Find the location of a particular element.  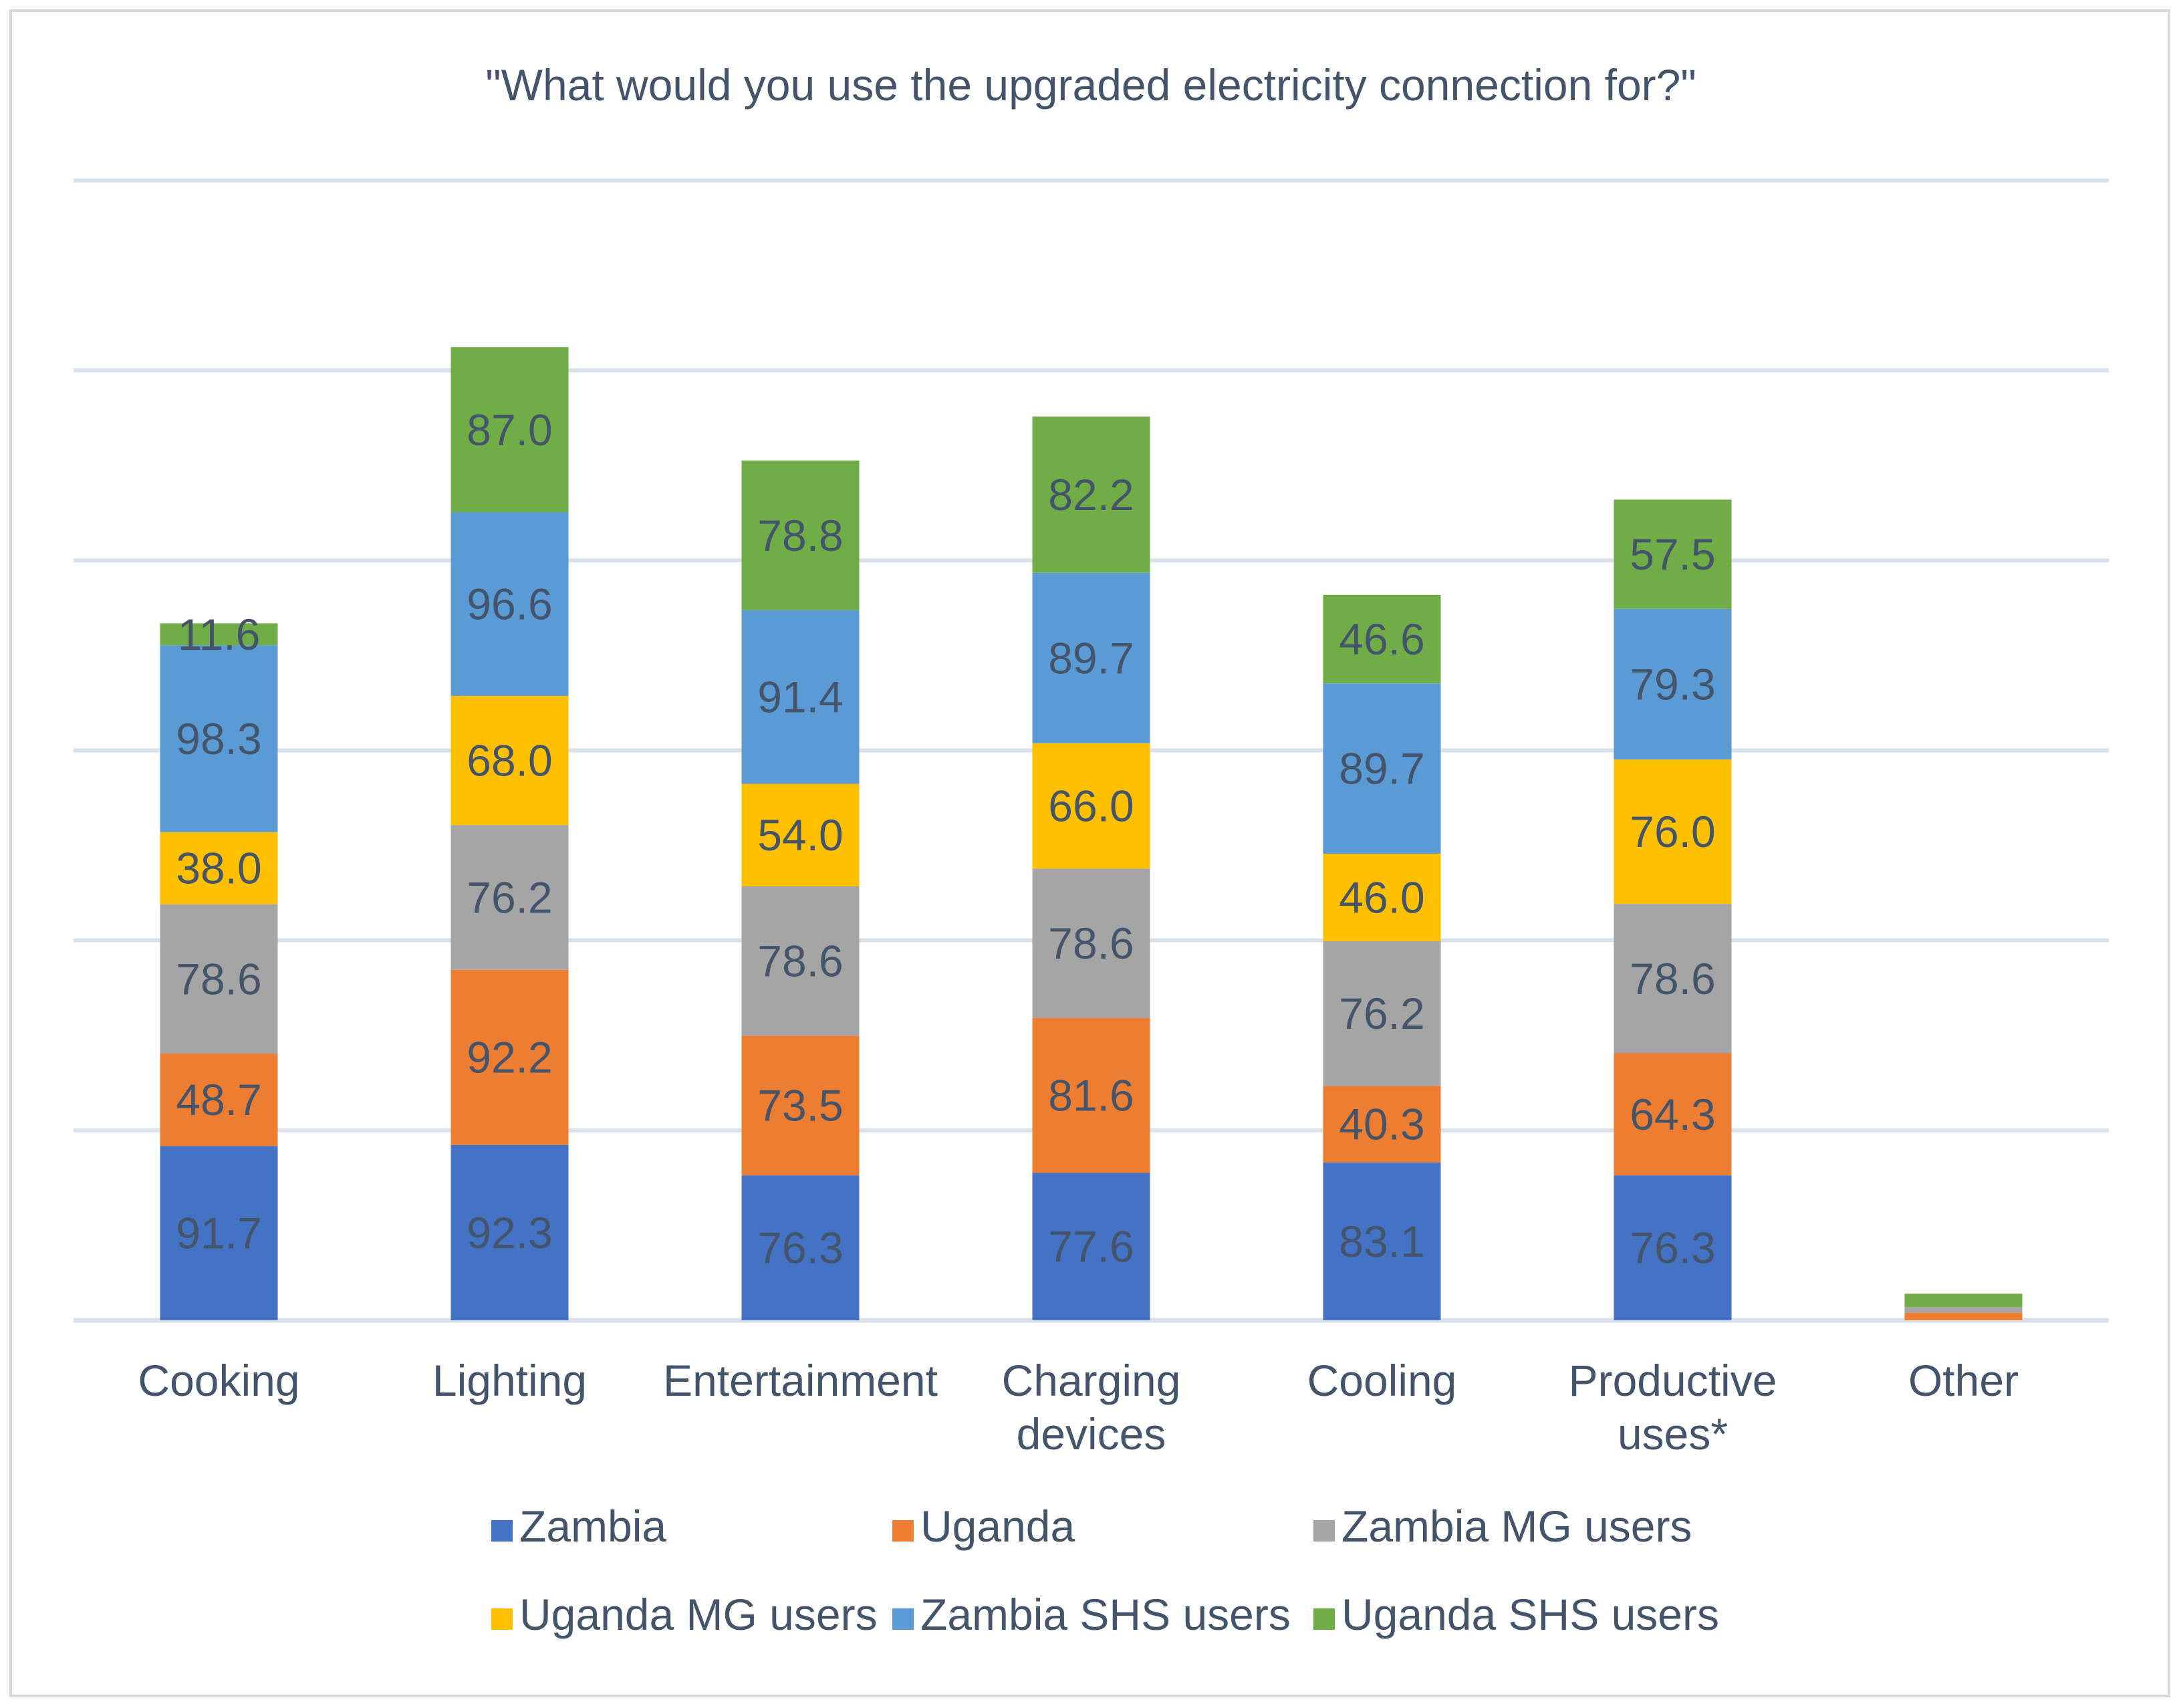

data-label: 98.3 is located at coordinates (218, 738).